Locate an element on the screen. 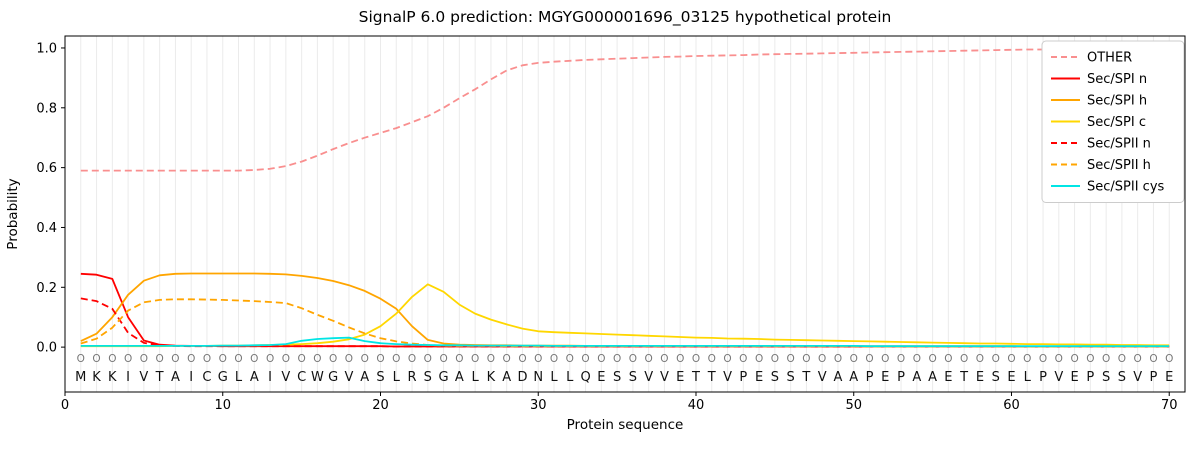  x-tick-label: 20 is located at coordinates (380, 405).